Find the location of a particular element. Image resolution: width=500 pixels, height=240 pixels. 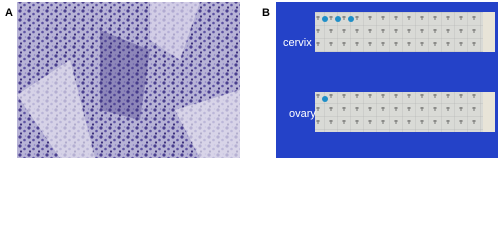

strip-label: cervix is located at coordinates (297, 43).